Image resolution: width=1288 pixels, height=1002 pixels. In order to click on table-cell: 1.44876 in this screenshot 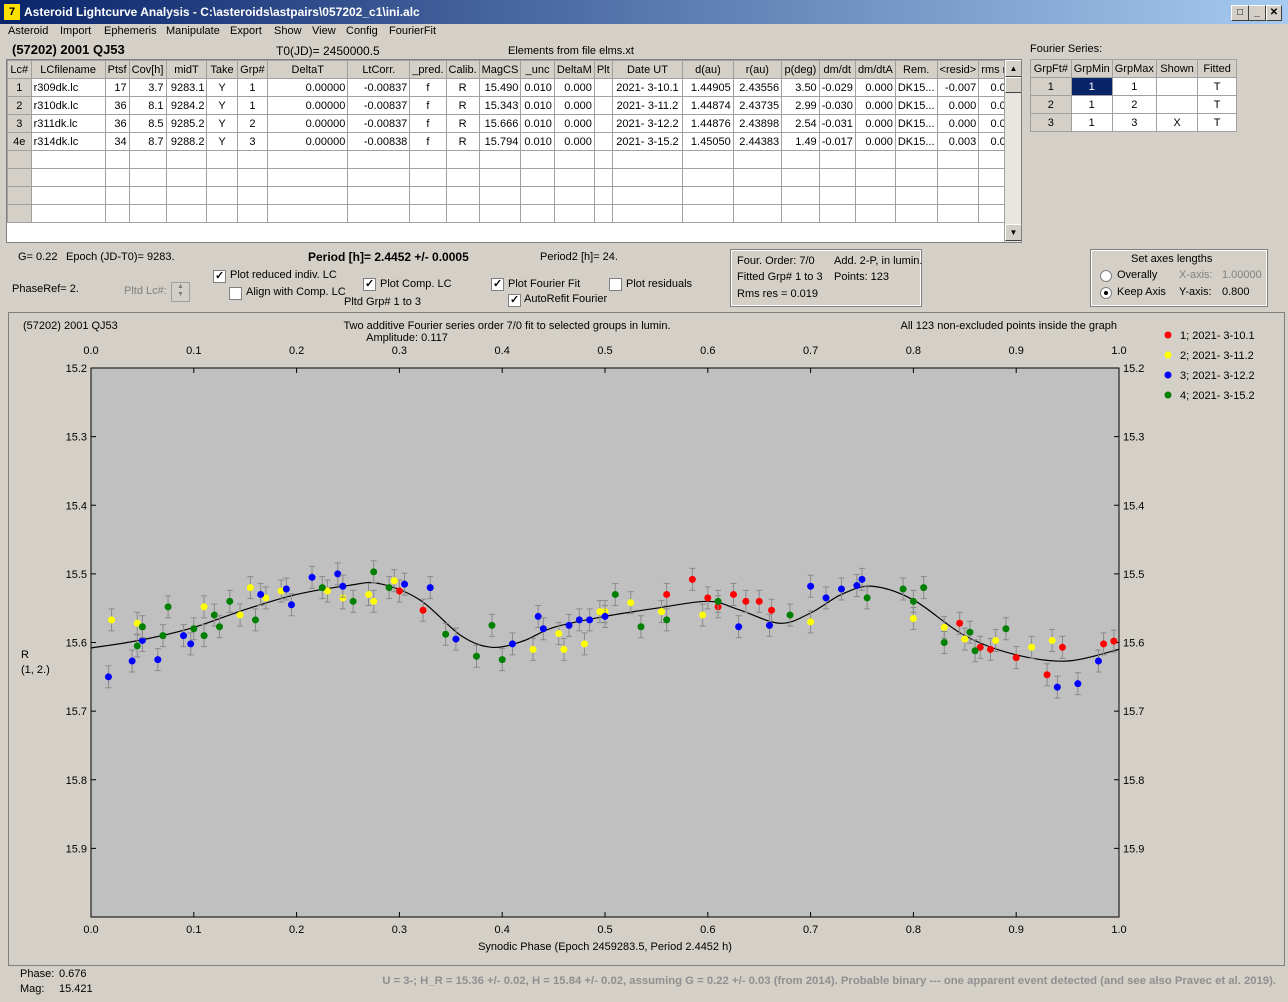, I will do `click(708, 123)`.